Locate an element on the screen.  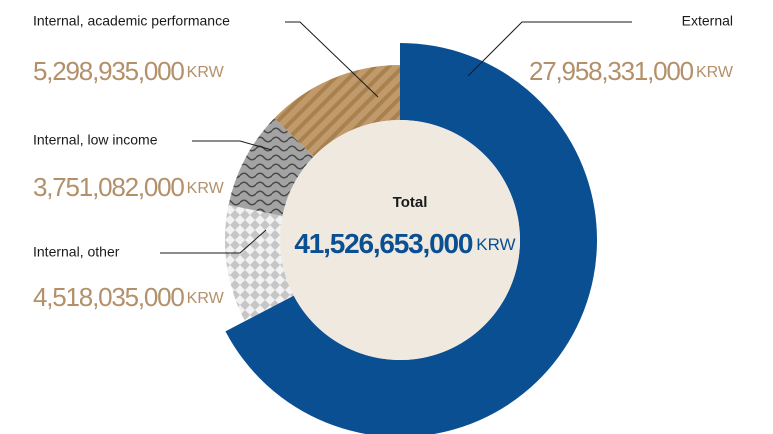
value-number: 27,958,331,000 is located at coordinates (611, 71).